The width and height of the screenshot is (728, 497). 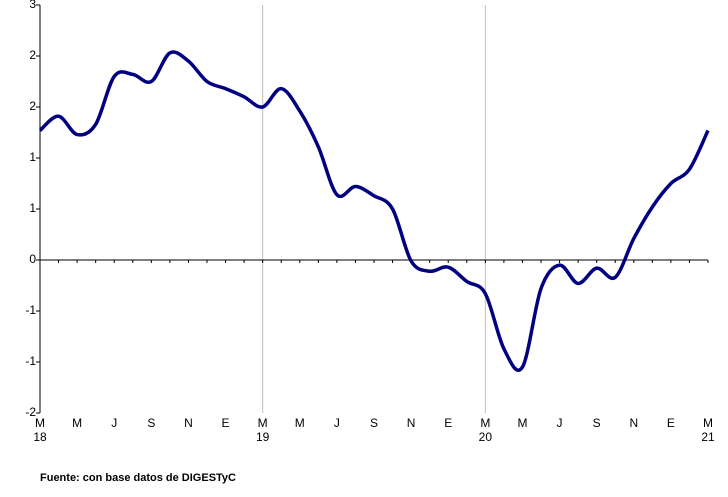 I want to click on x-year-label: 18, so click(x=40, y=437).